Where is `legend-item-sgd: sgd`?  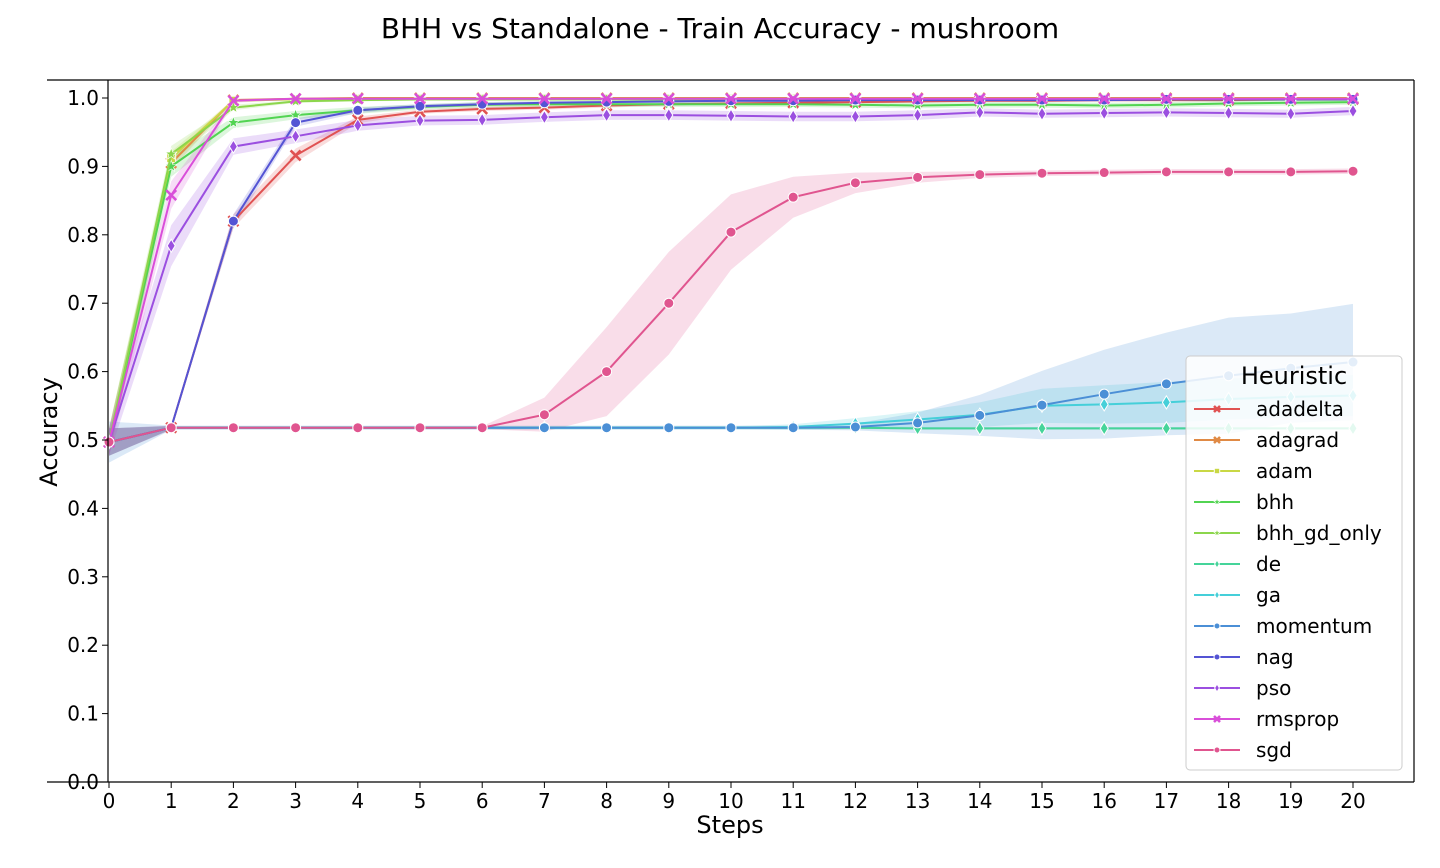
legend-item-sgd: sgd is located at coordinates (1243, 750).